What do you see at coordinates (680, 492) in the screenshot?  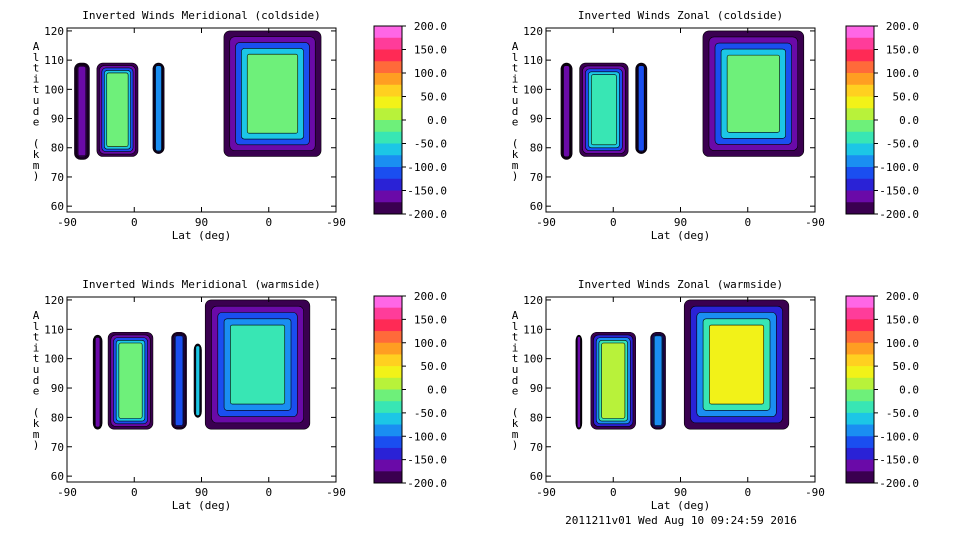 I see `x-tick-label: 90` at bounding box center [680, 492].